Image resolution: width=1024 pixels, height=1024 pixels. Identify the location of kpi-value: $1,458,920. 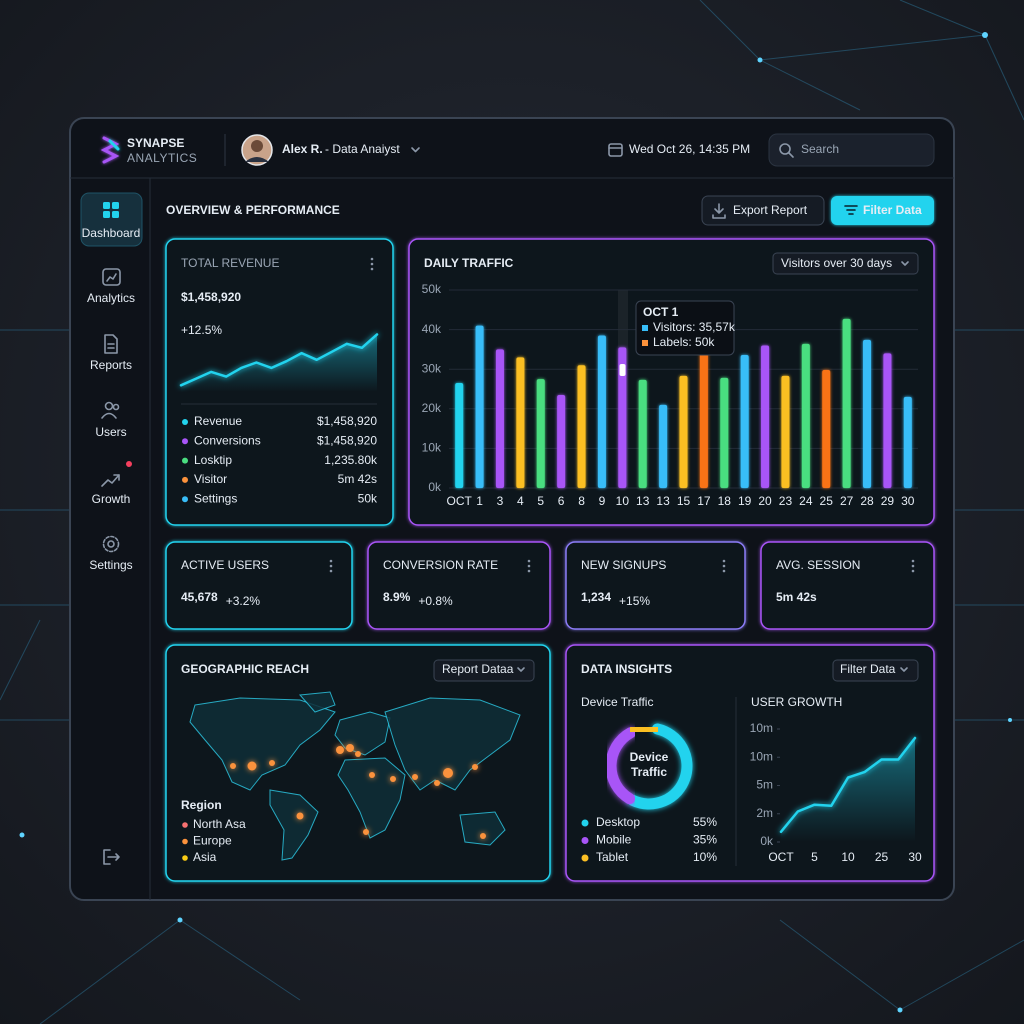
(211, 297).